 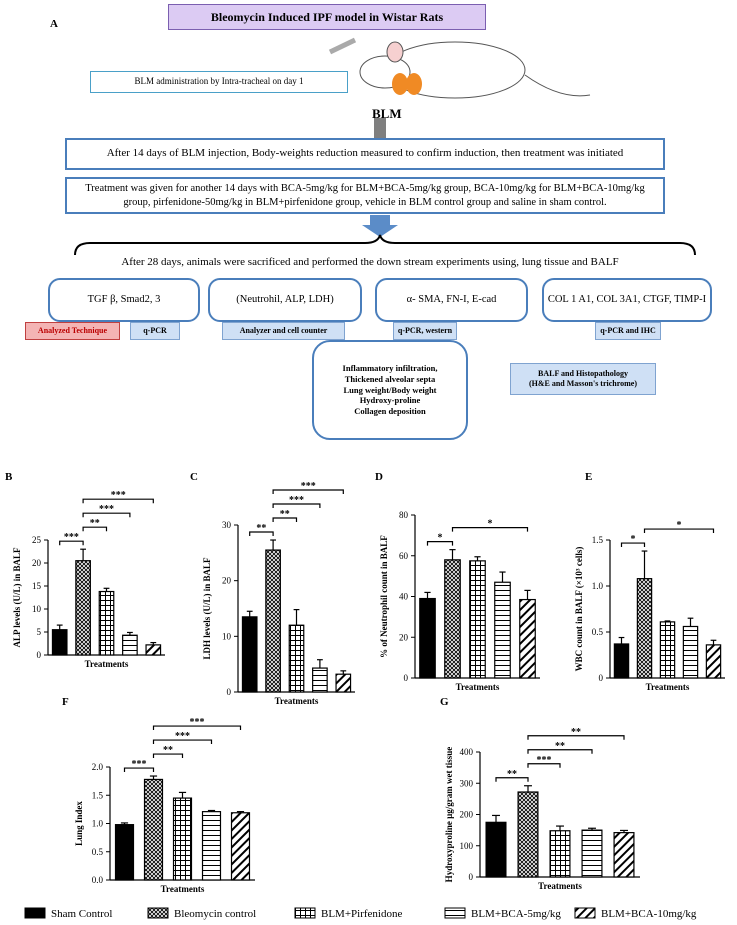 I want to click on analysis-targets: TGF β, Smad2, 3, so click(x=124, y=300).